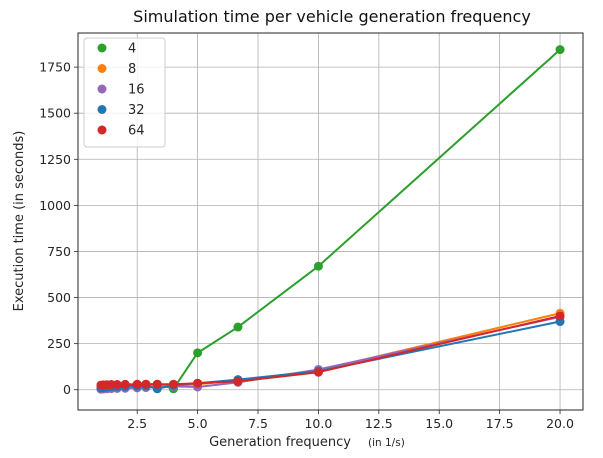 The width and height of the screenshot is (603, 458). I want to click on y-tick-label: 1500, so click(55, 113).